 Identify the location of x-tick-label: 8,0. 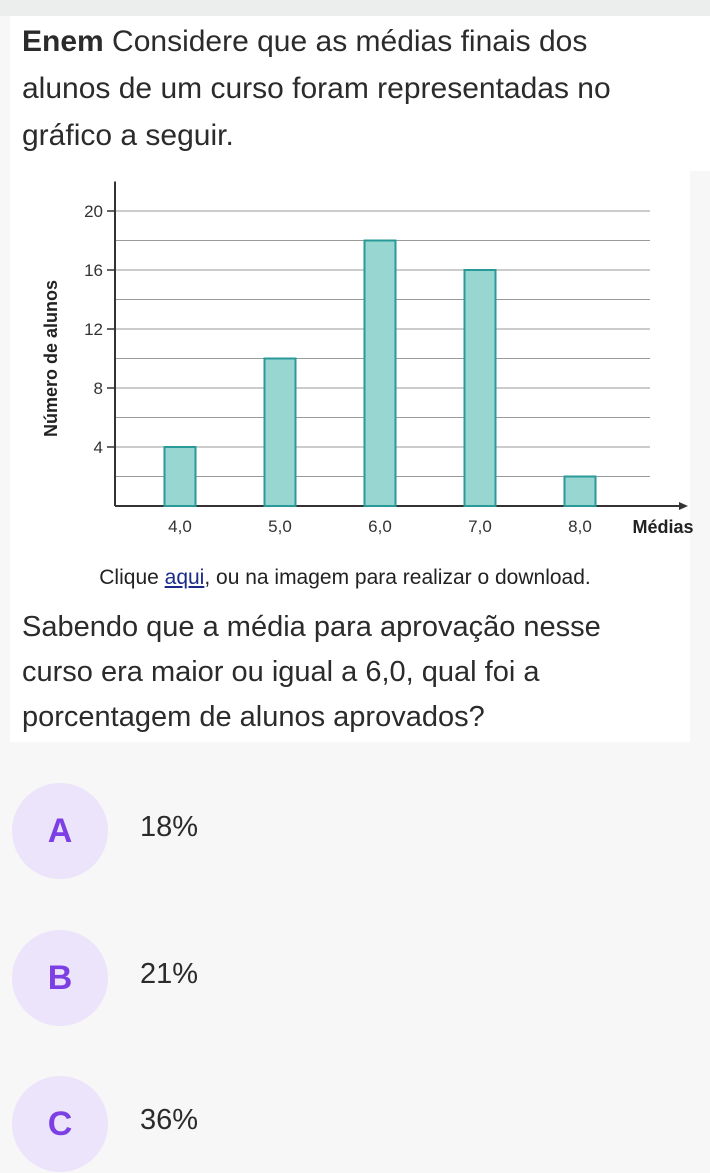
(580, 526).